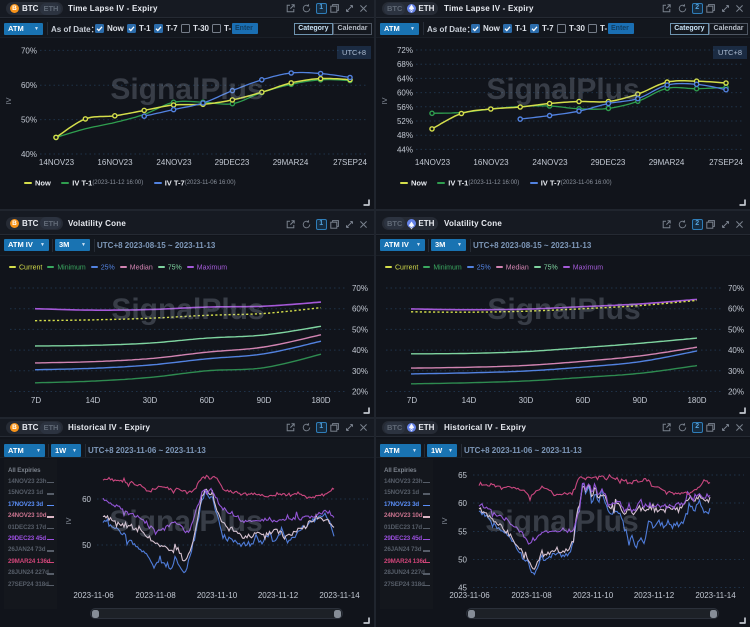 This screenshot has height=627, width=750. What do you see at coordinates (405, 64) in the screenshot?
I see `svg-text: 68%` at bounding box center [405, 64].